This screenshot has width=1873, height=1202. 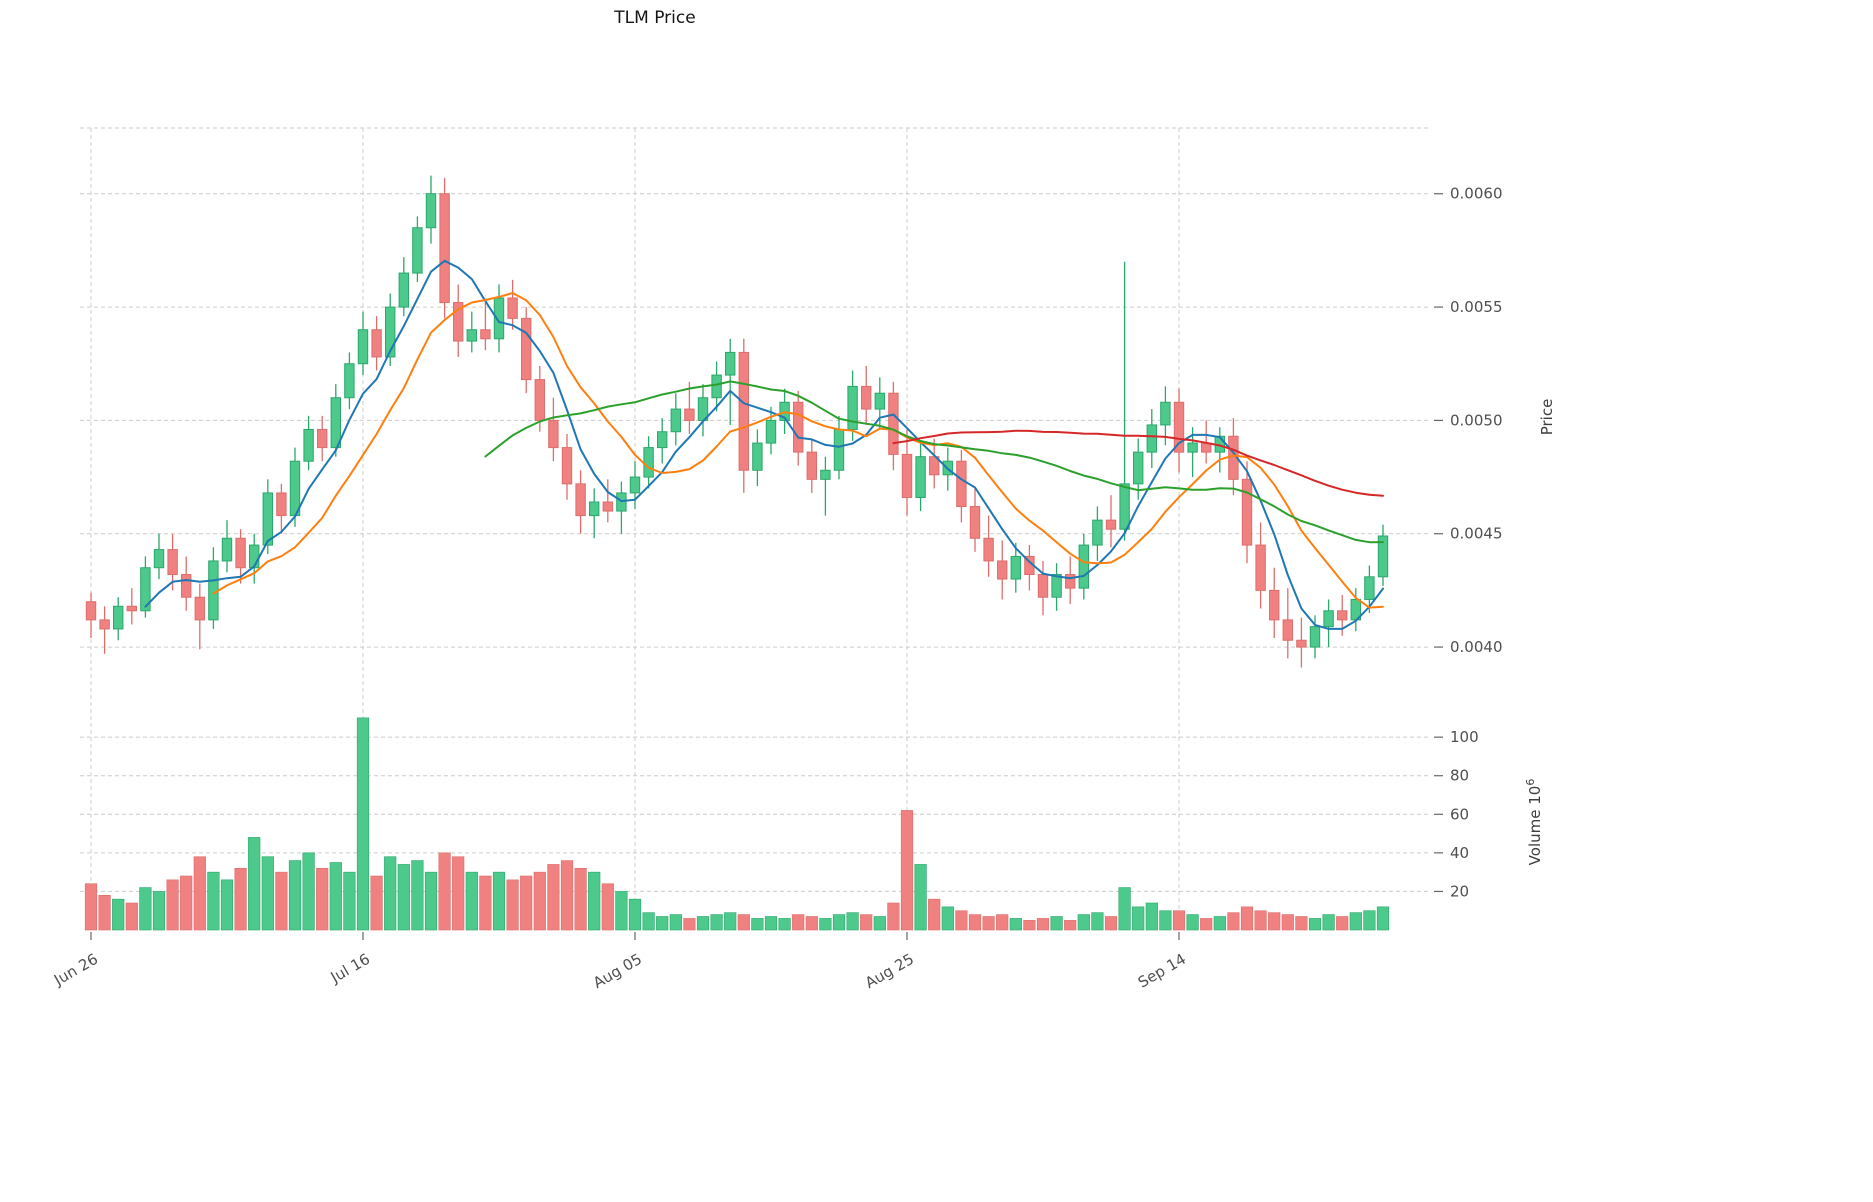 What do you see at coordinates (1534, 822) in the screenshot?
I see `volume-axis-title: Volume 106` at bounding box center [1534, 822].